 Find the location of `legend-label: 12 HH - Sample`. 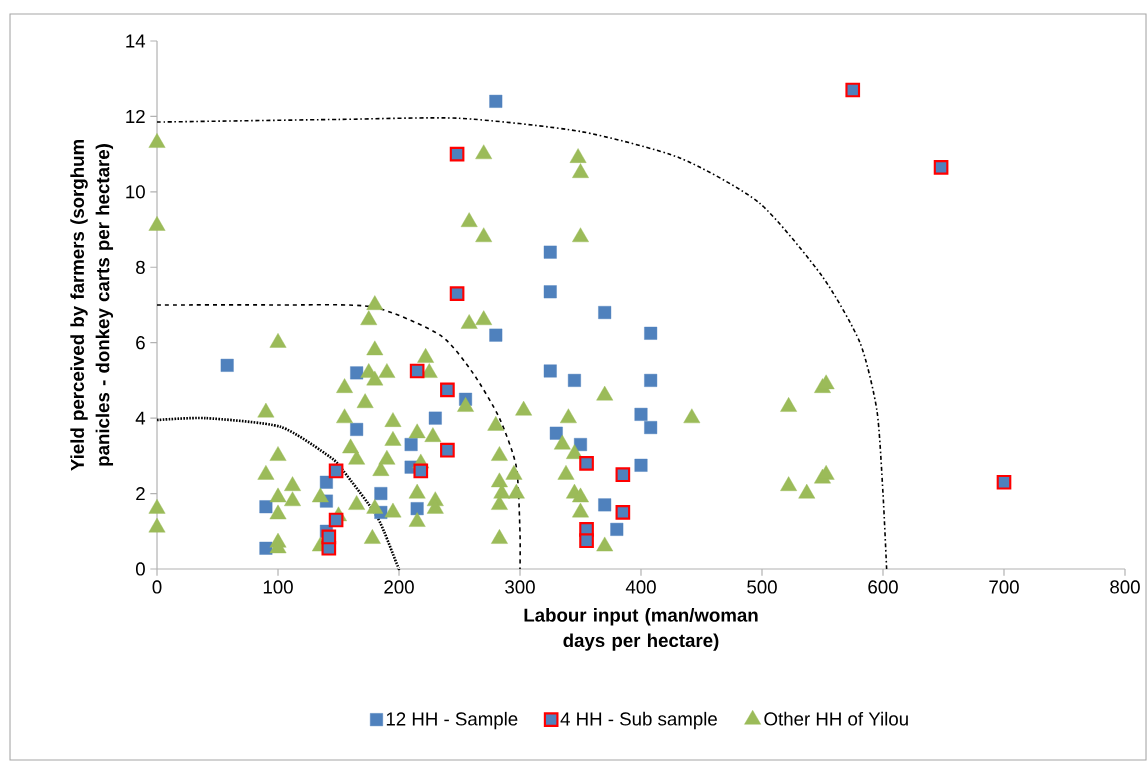

legend-label: 12 HH - Sample is located at coordinates (452, 720).